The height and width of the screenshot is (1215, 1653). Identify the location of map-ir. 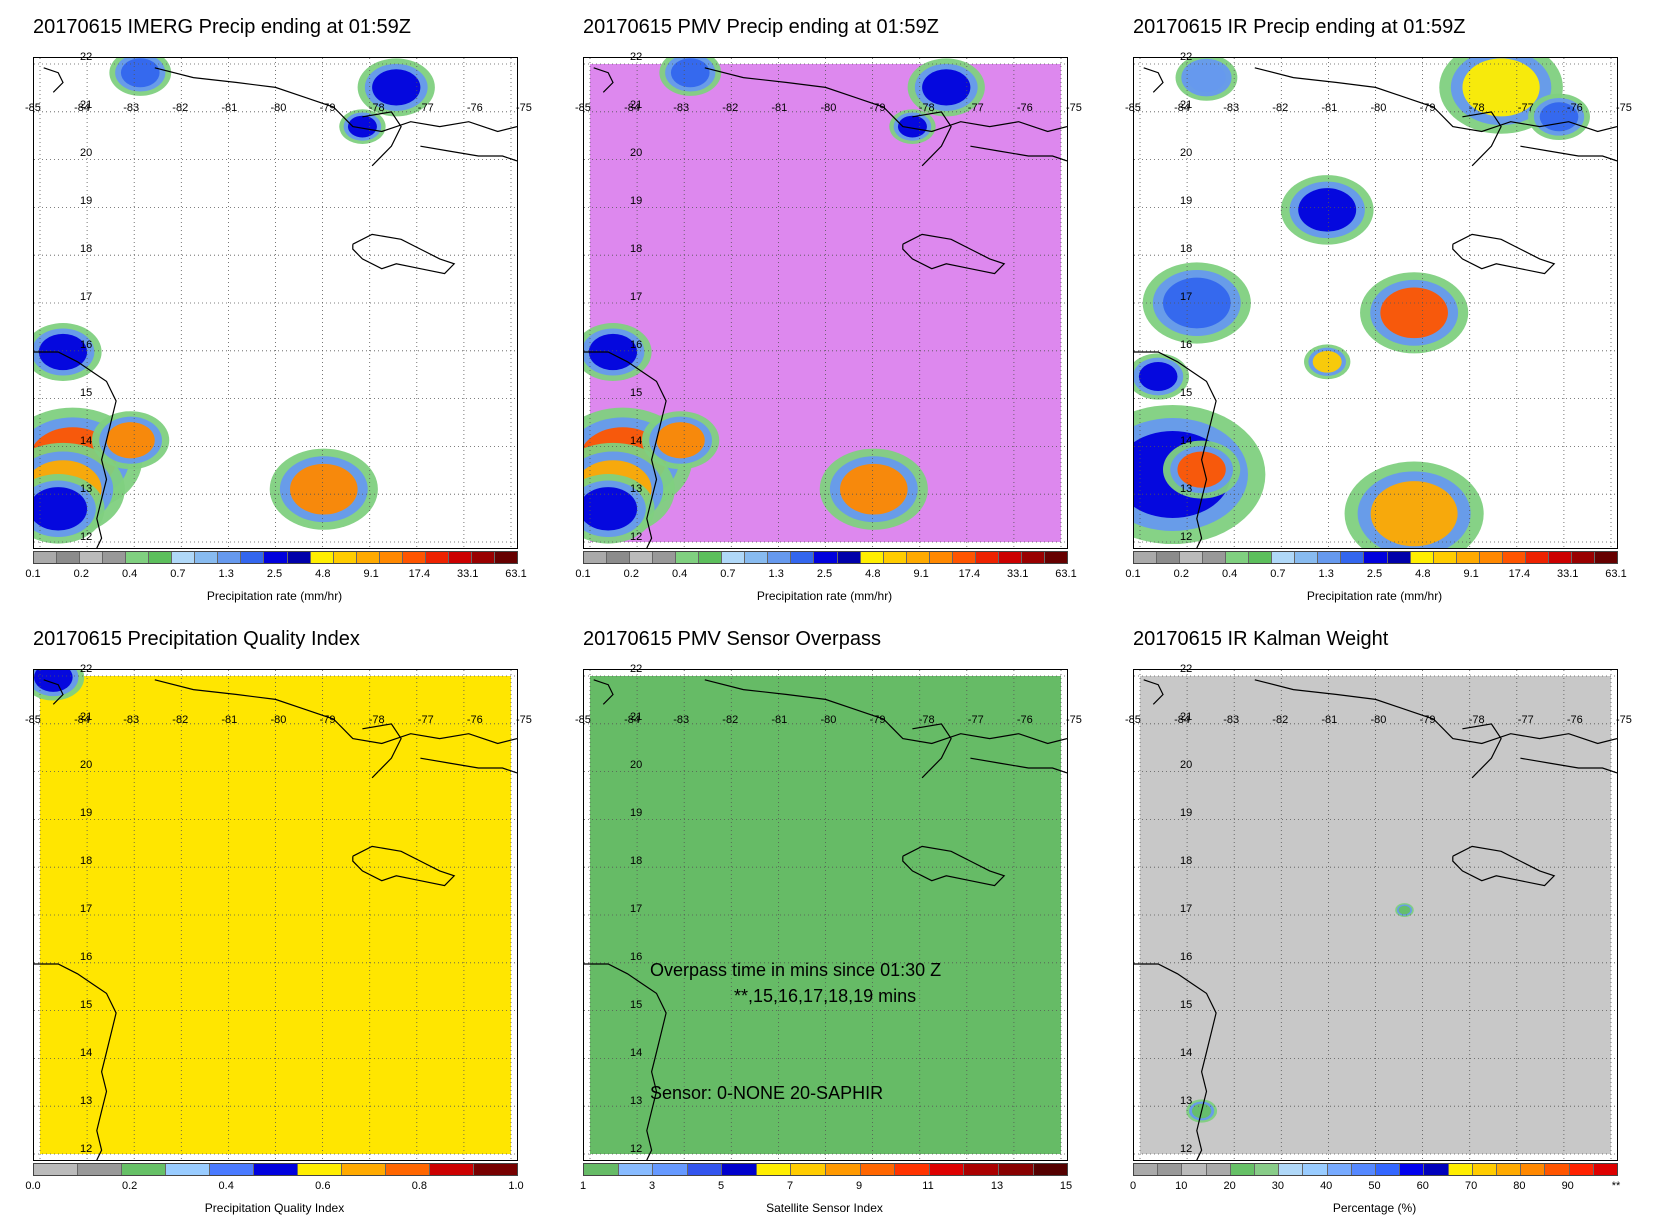
(1375, 303).